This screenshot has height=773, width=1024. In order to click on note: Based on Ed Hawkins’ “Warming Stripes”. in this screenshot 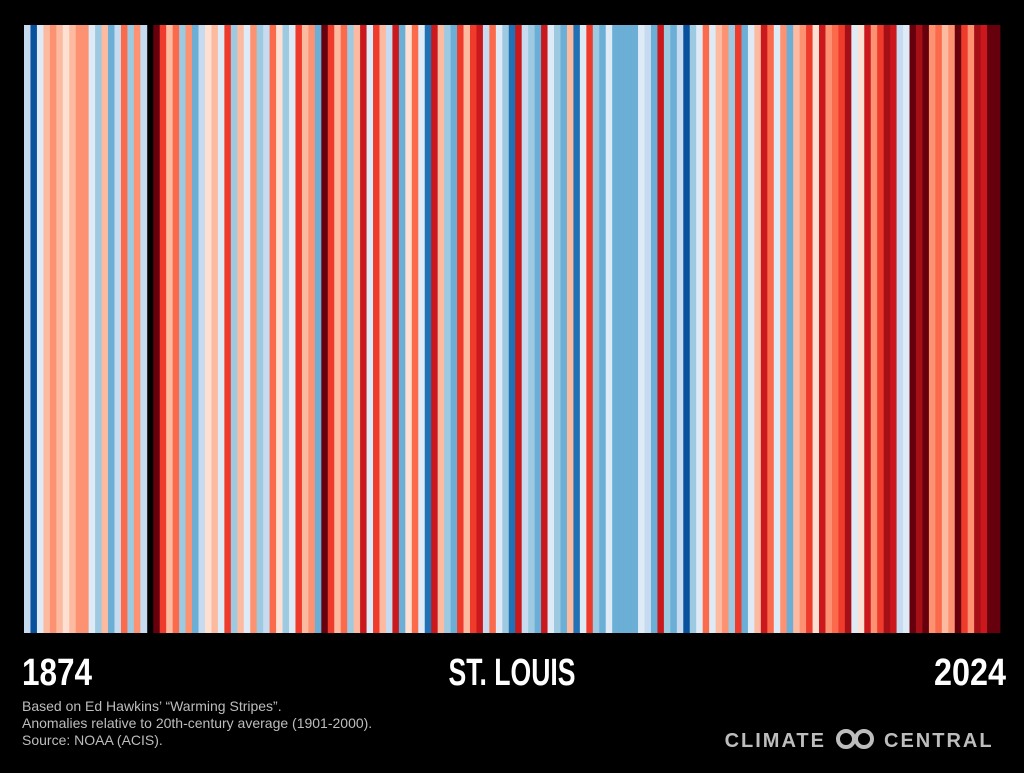, I will do `click(152, 706)`.